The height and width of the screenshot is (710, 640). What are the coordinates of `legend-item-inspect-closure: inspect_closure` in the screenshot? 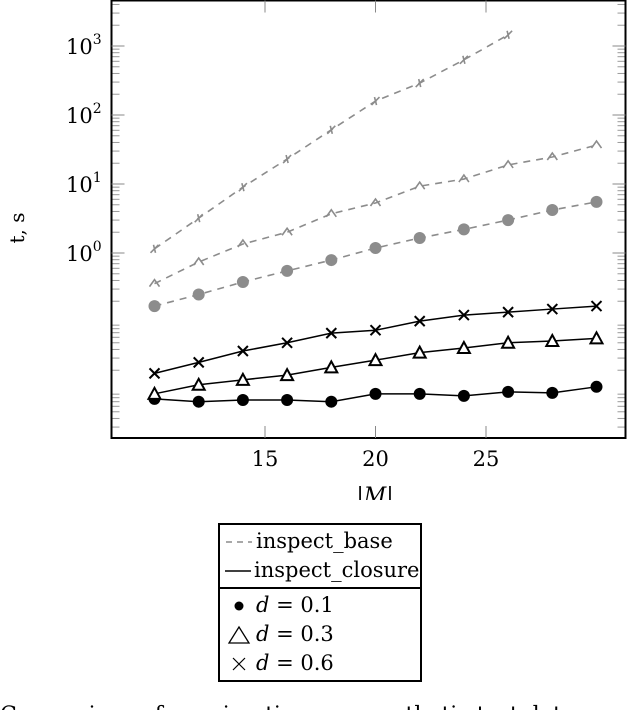 It's located at (322, 570).